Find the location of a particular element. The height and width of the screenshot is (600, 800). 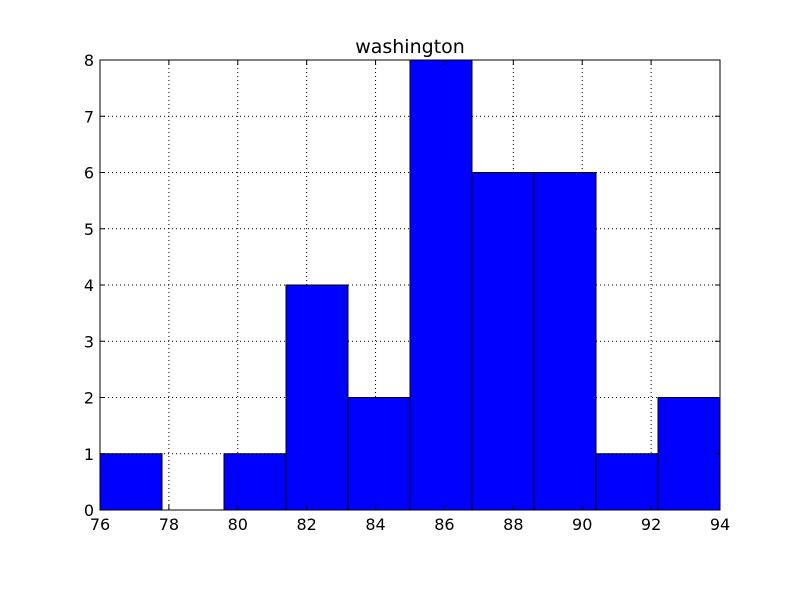

x-tick-label: 84 is located at coordinates (375, 524).